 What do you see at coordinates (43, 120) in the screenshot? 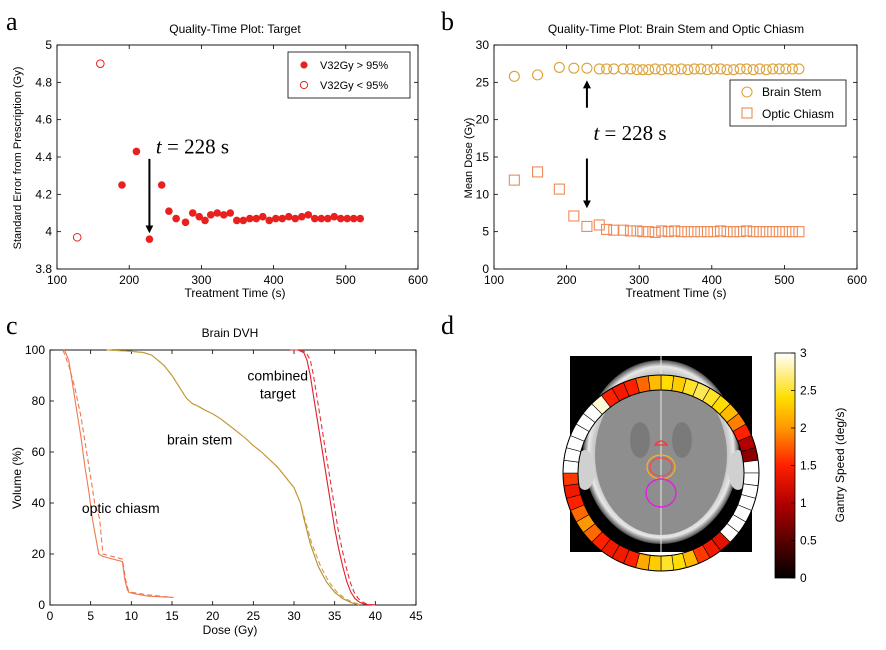
I see `panel-a-ytick-label: 4.6` at bounding box center [43, 120].